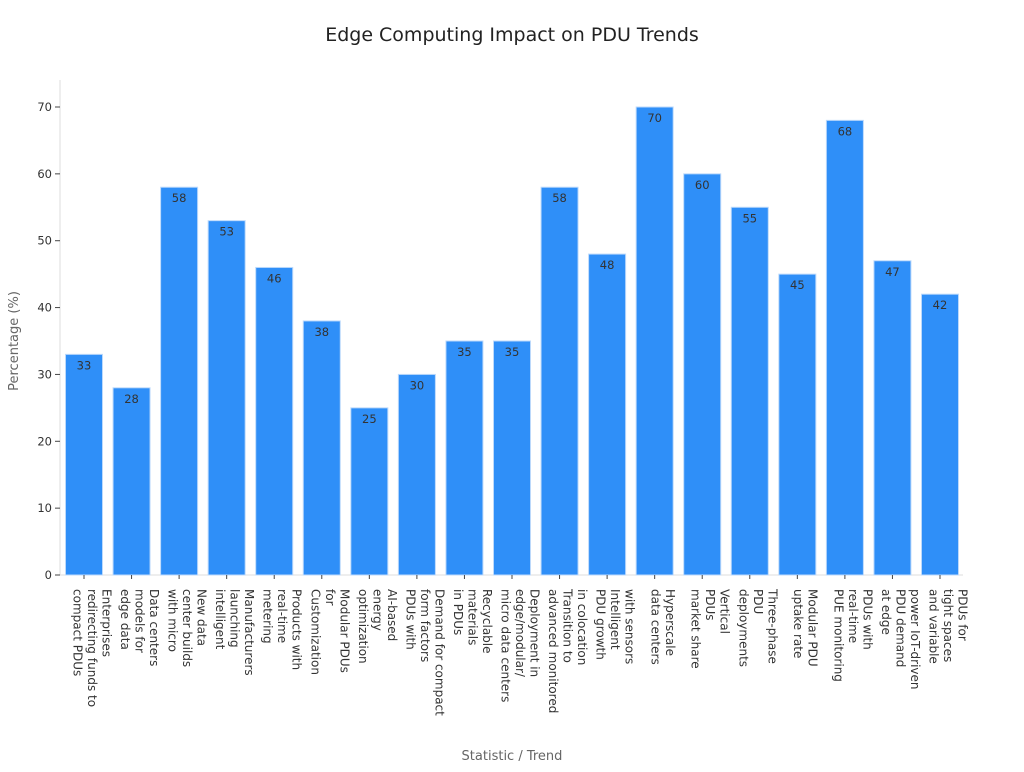 The height and width of the screenshot is (772, 1024). What do you see at coordinates (654, 118) in the screenshot?
I see `bar-value-label: 70` at bounding box center [654, 118].